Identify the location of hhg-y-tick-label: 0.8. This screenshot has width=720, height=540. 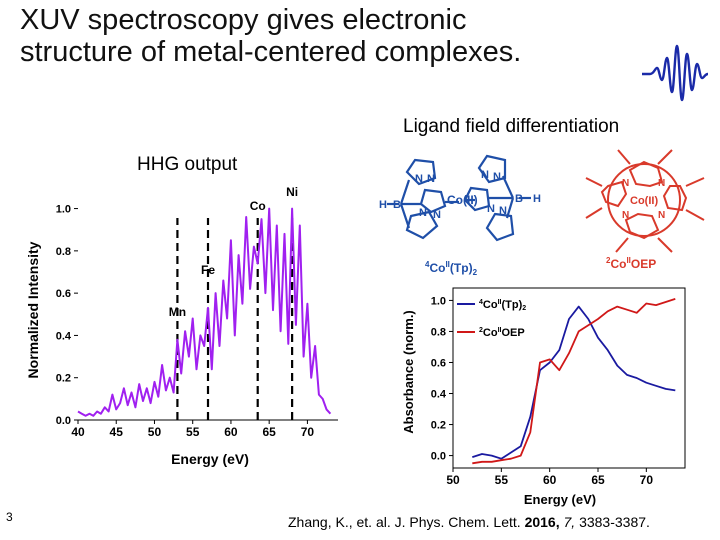
(63, 252).